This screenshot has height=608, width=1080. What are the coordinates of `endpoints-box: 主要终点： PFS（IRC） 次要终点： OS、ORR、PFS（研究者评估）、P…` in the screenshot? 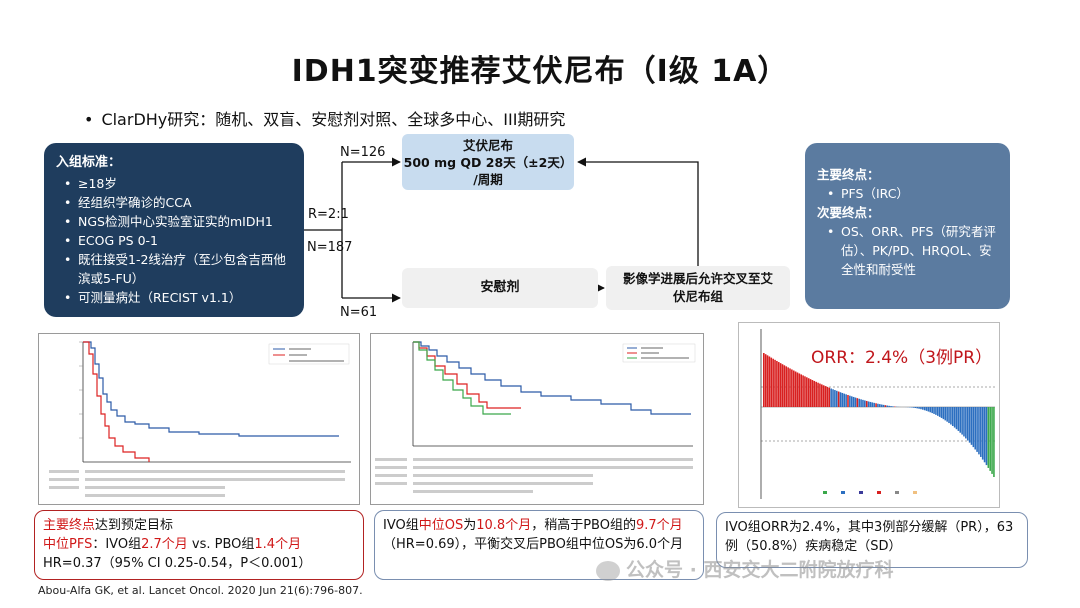 It's located at (907, 226).